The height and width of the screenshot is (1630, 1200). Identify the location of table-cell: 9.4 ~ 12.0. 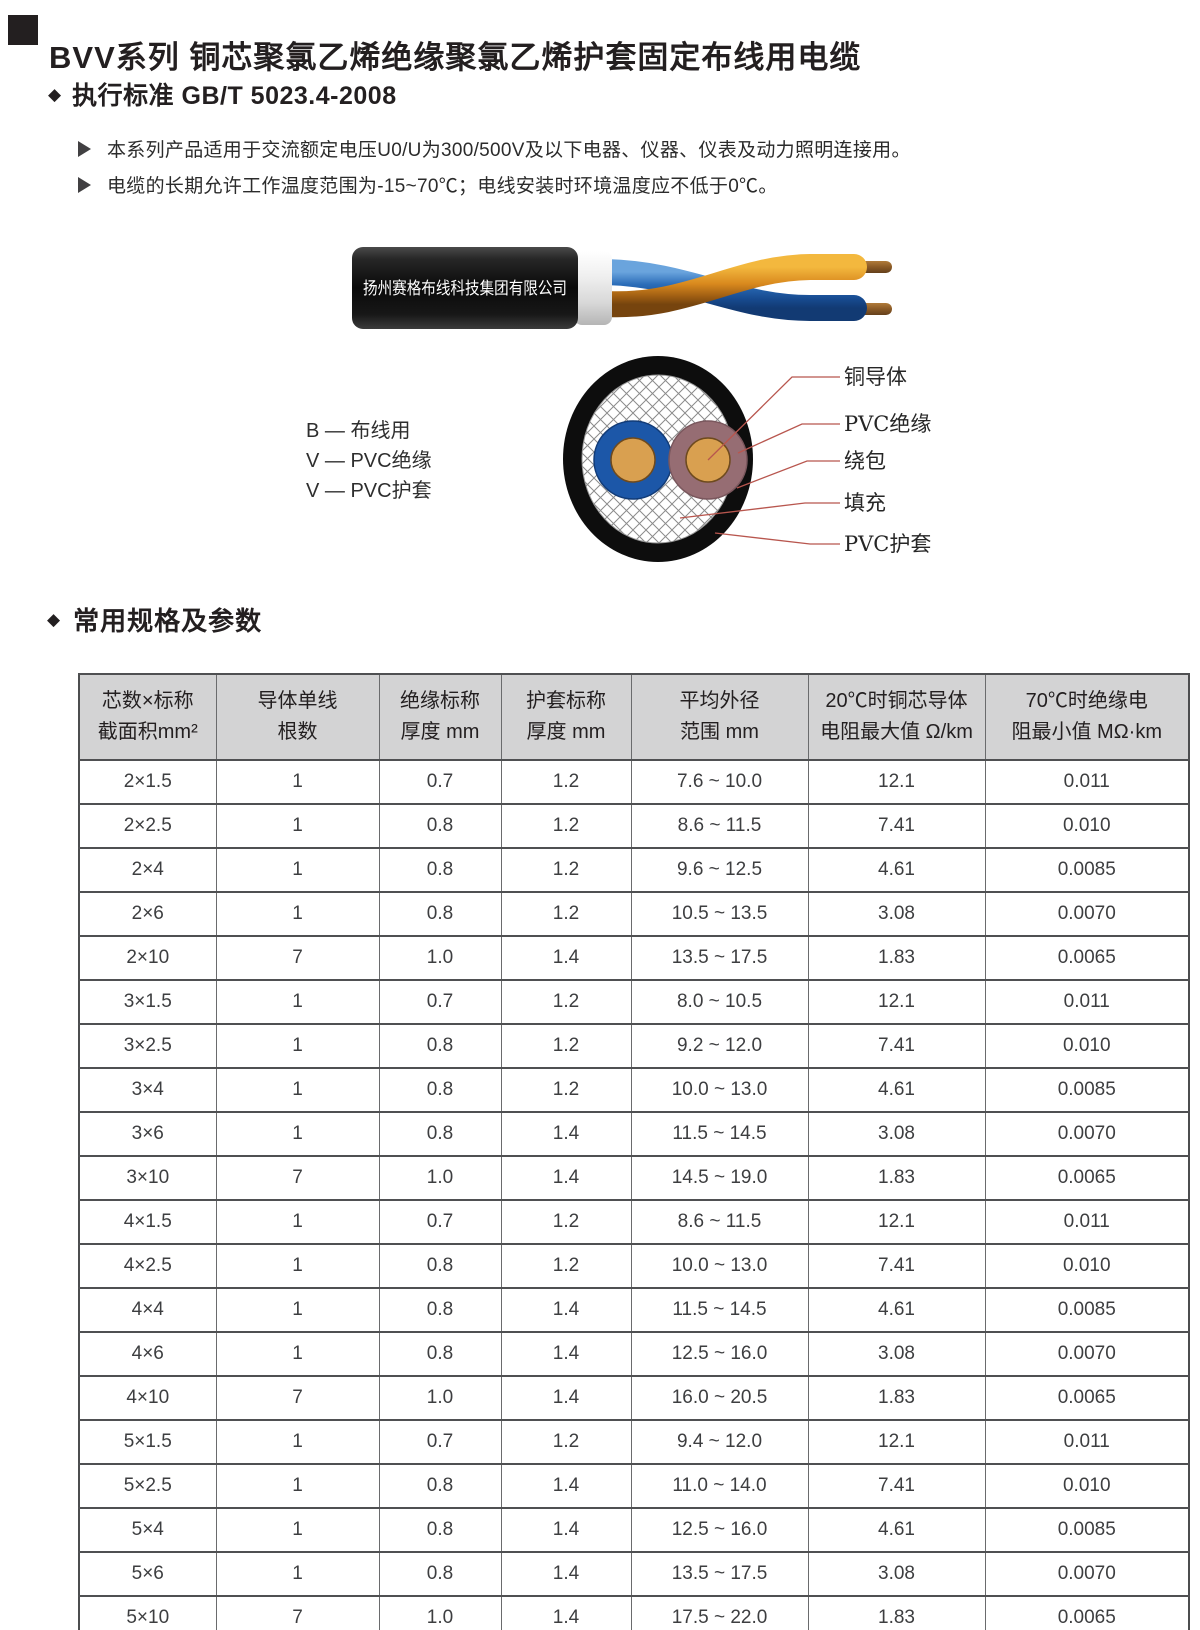
(719, 1442).